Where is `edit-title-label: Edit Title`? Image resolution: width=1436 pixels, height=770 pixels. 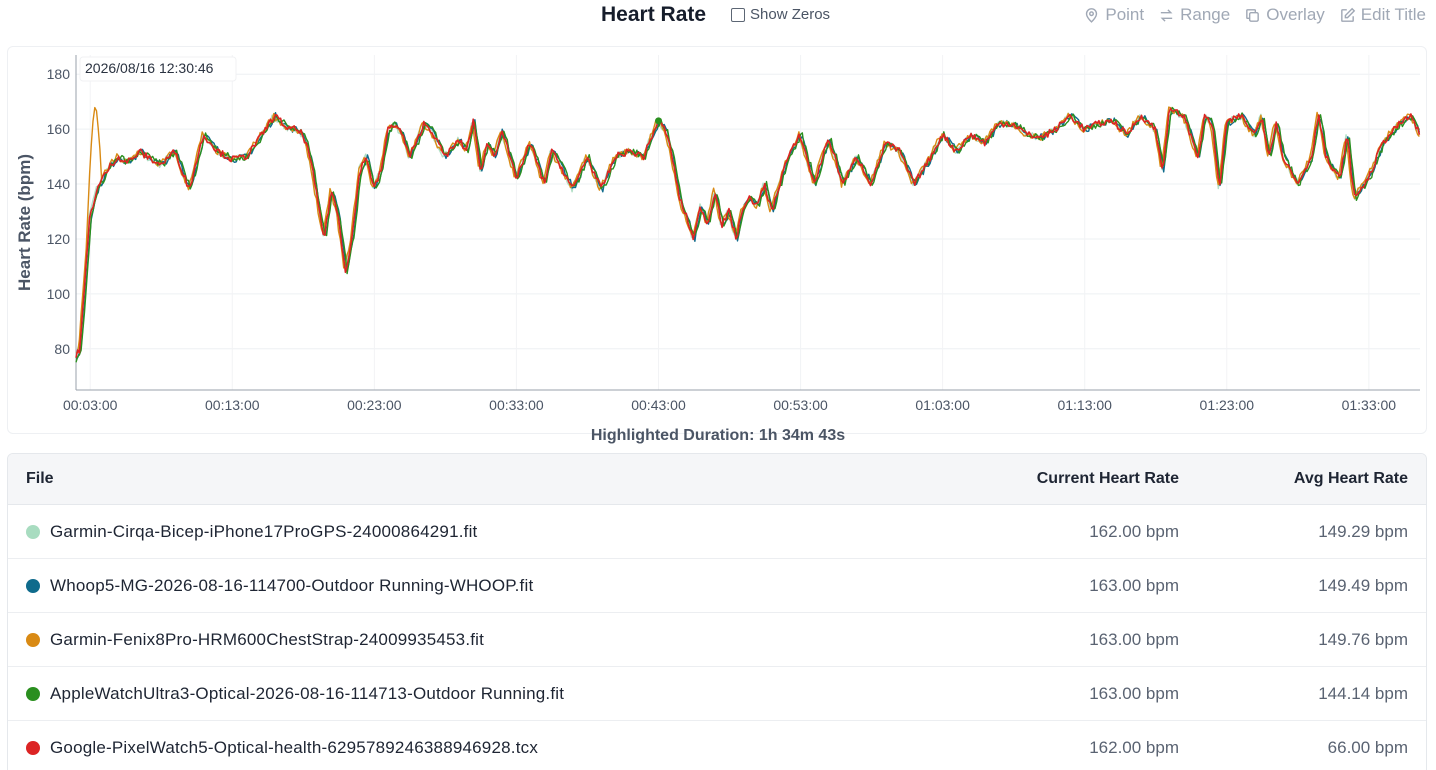
edit-title-label: Edit Title is located at coordinates (1393, 14).